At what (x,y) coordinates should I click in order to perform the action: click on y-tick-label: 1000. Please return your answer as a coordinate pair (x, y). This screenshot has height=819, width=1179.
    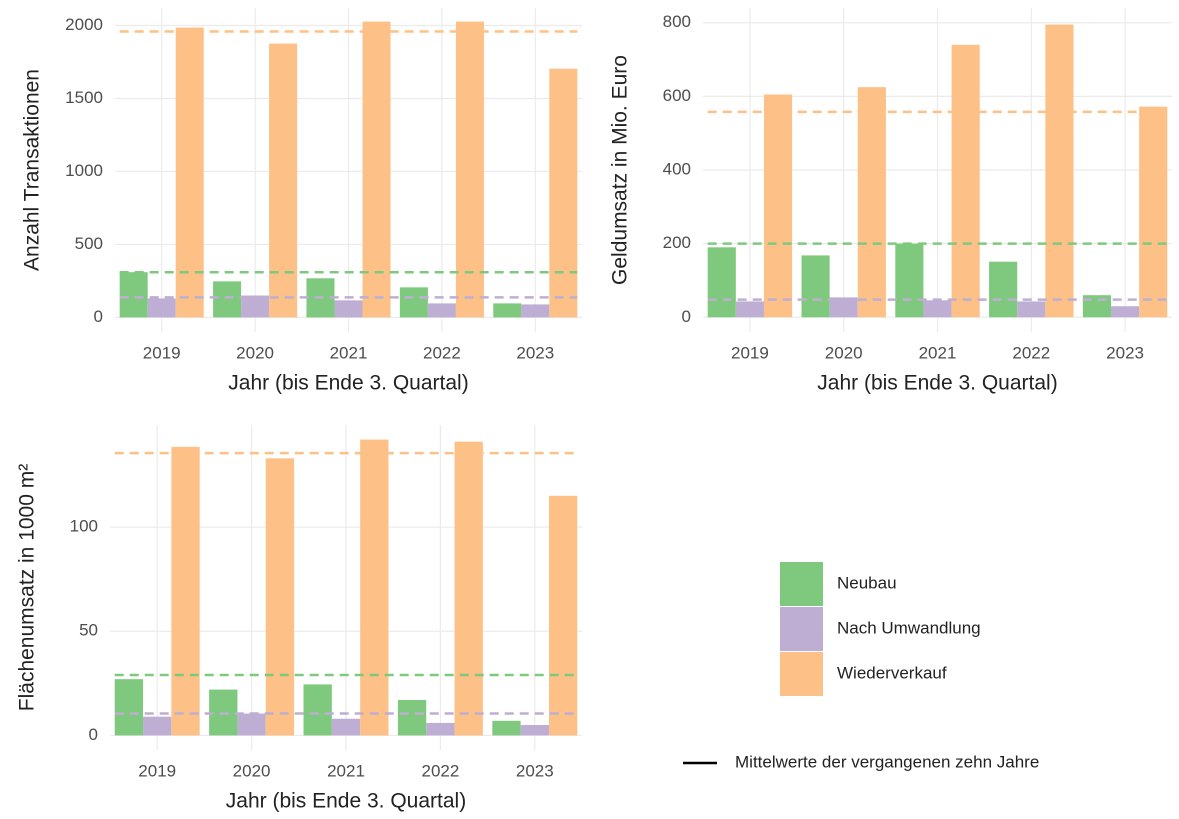
    Looking at the image, I should click on (84, 170).